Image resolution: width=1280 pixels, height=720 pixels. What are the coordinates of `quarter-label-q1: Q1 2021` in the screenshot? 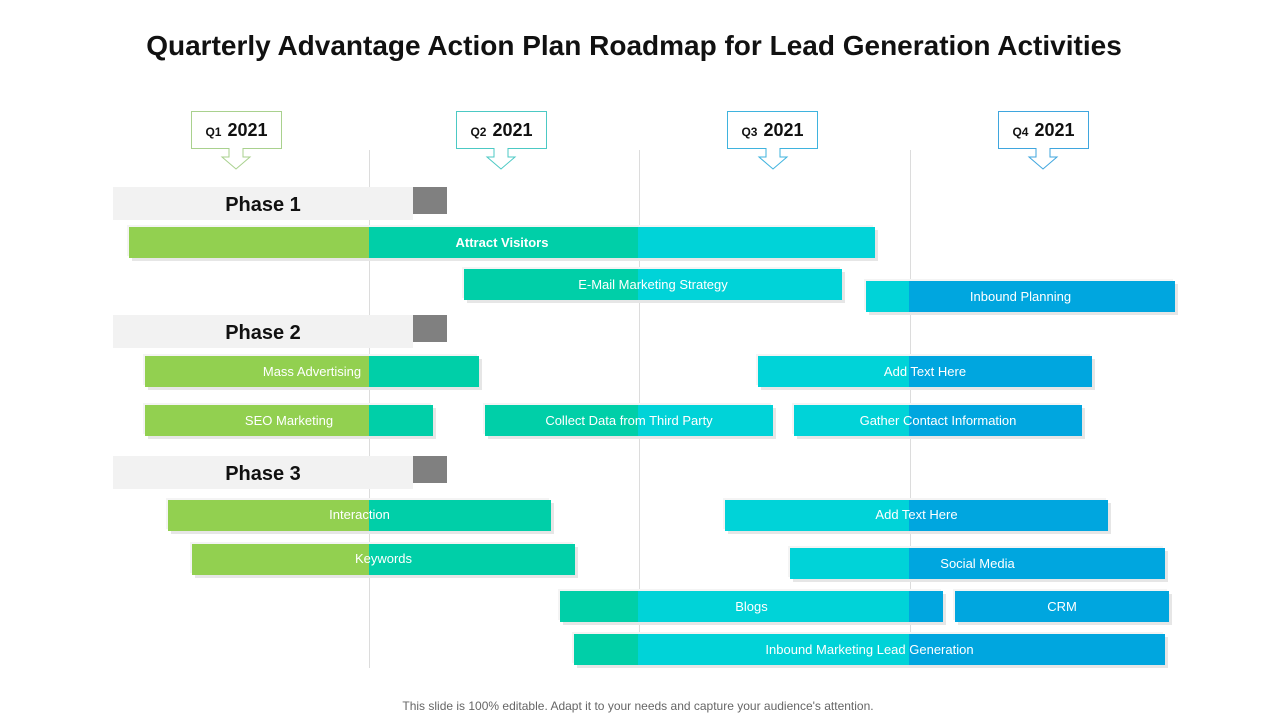 It's located at (236, 130).